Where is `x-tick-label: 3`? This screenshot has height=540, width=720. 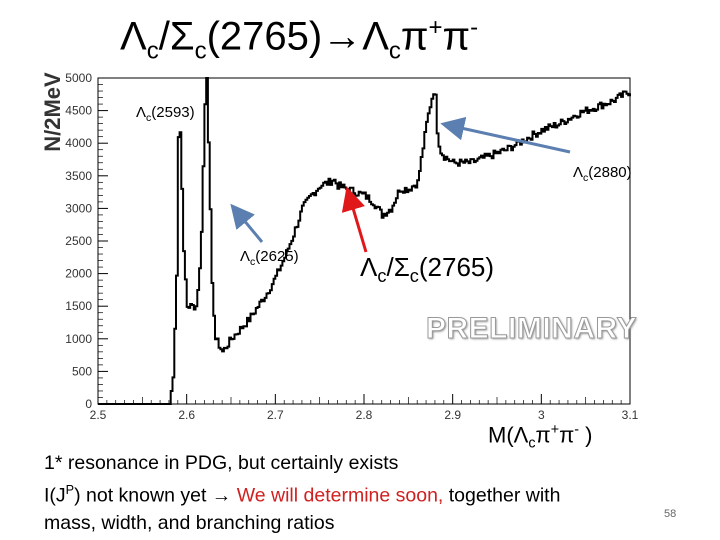 x-tick-label: 3 is located at coordinates (541, 415).